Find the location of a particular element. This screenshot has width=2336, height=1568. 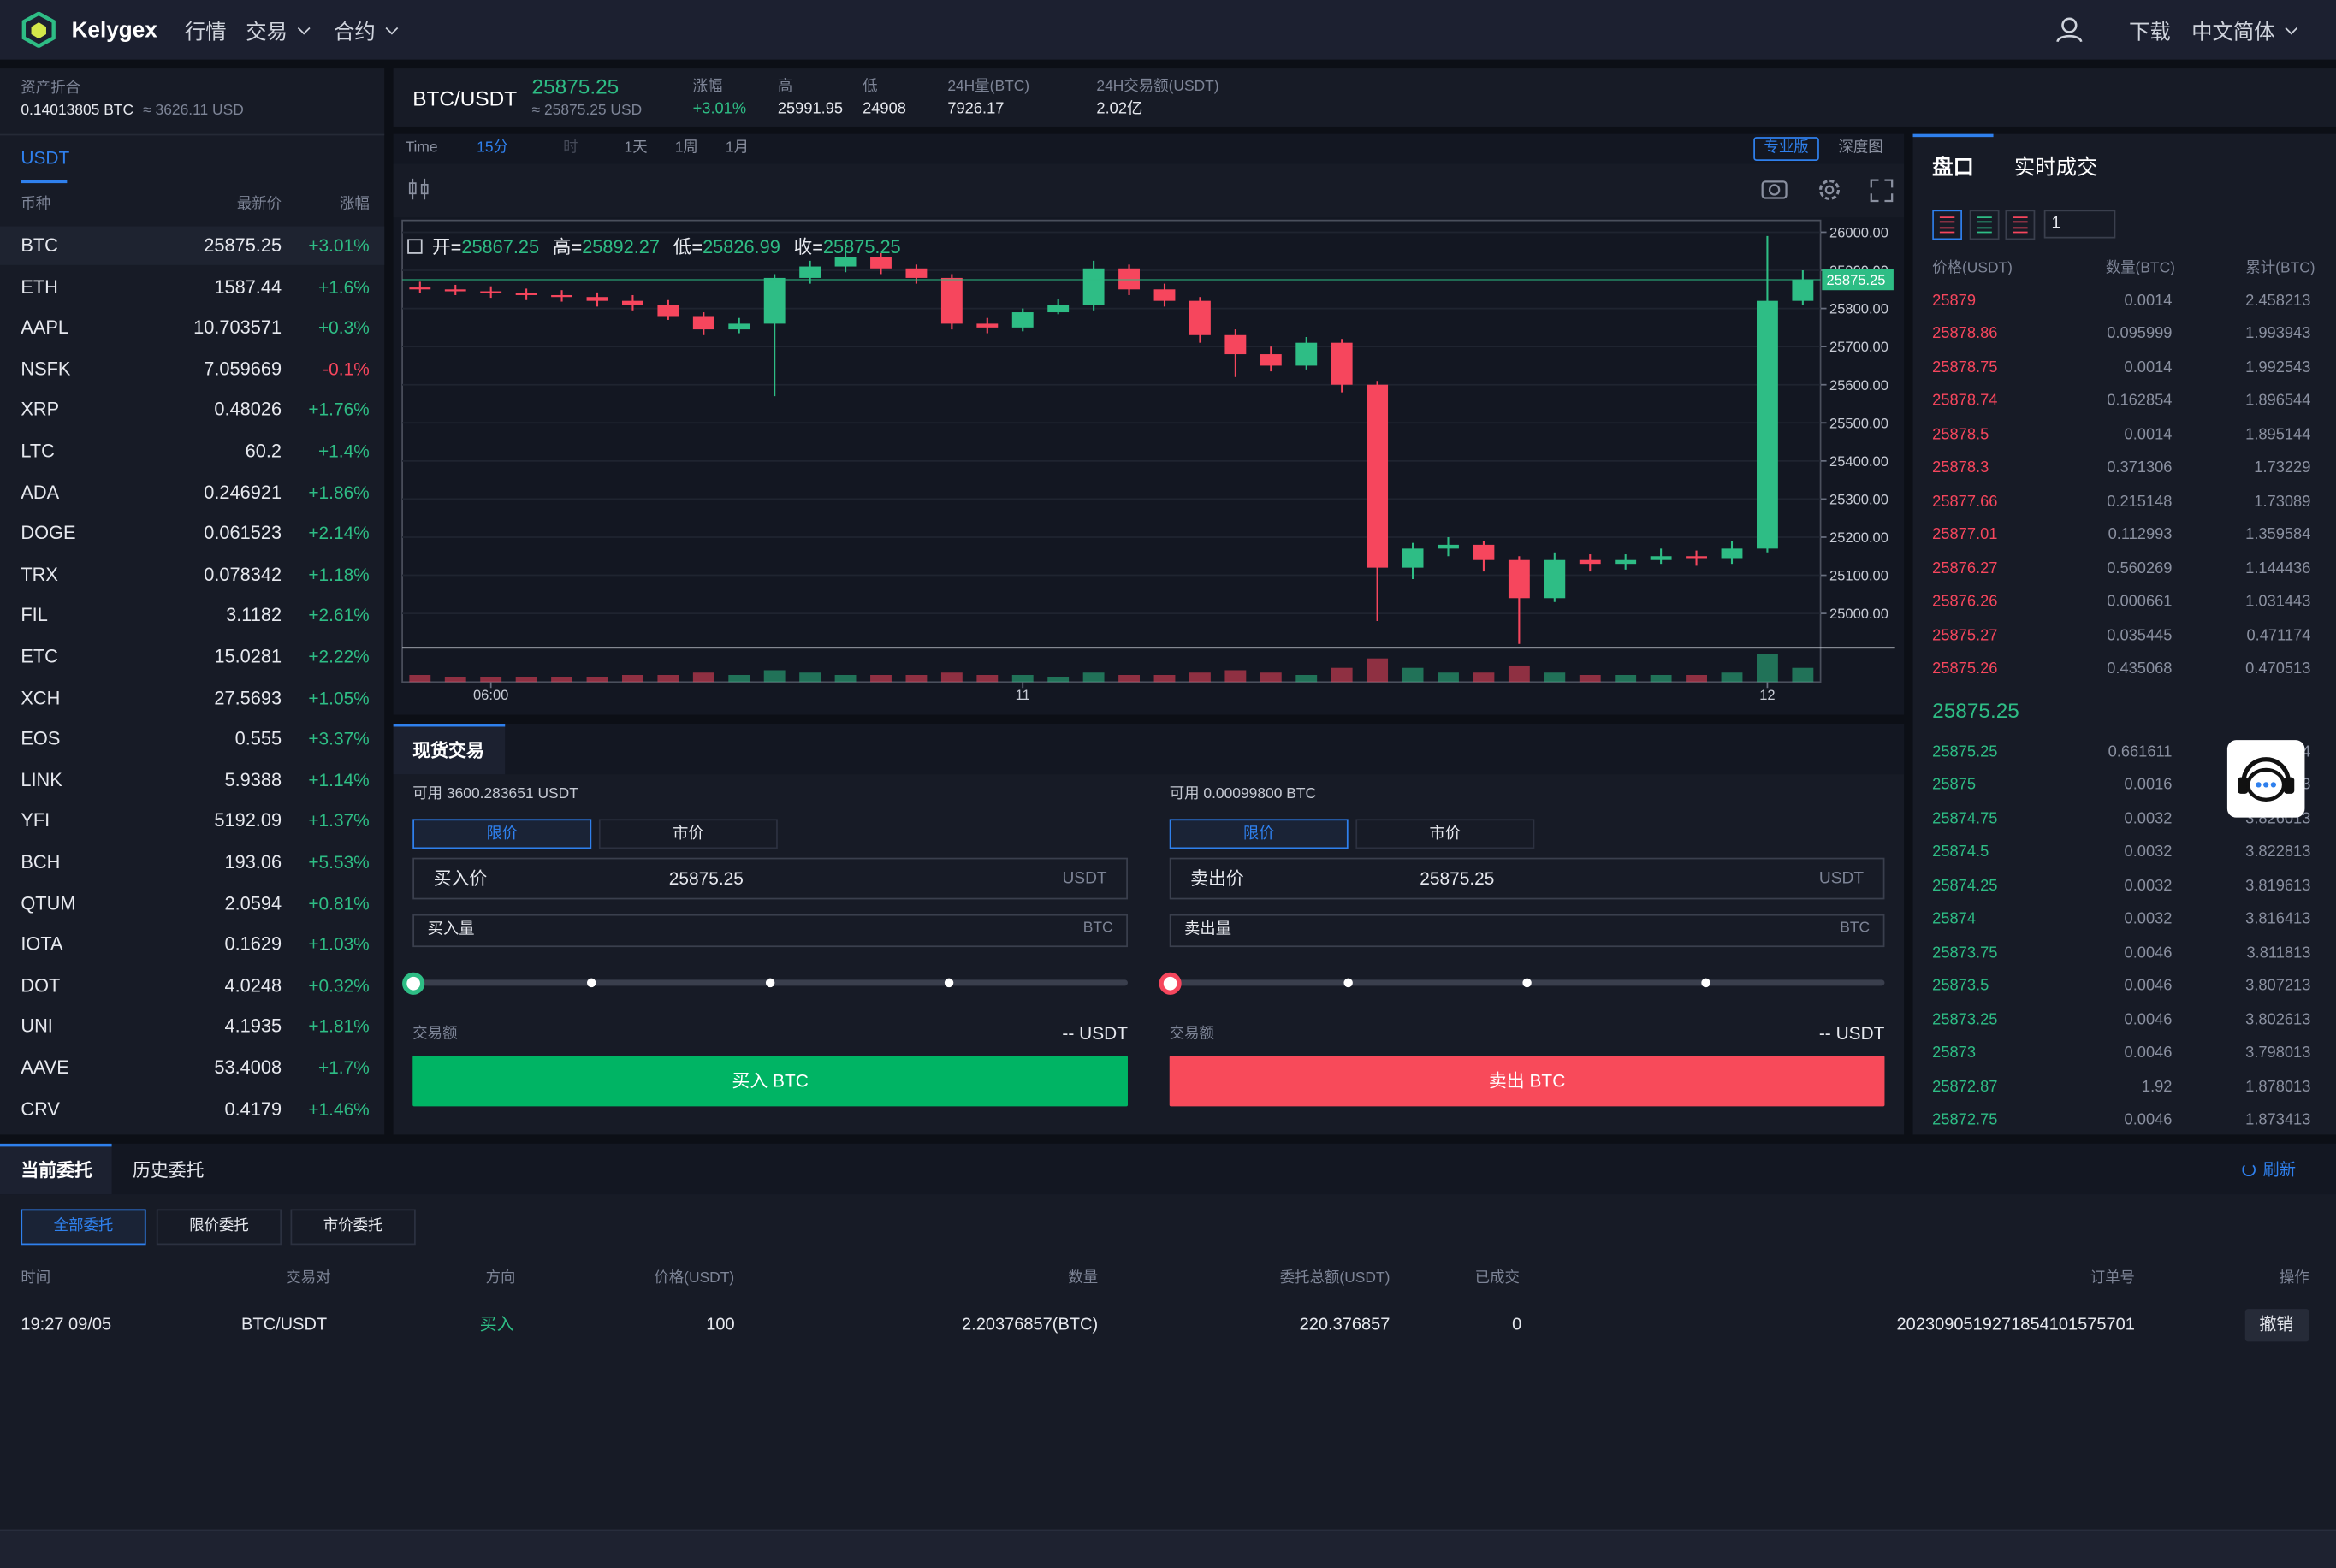

orderbook-amount: 0.0016 is located at coordinates (2148, 785).